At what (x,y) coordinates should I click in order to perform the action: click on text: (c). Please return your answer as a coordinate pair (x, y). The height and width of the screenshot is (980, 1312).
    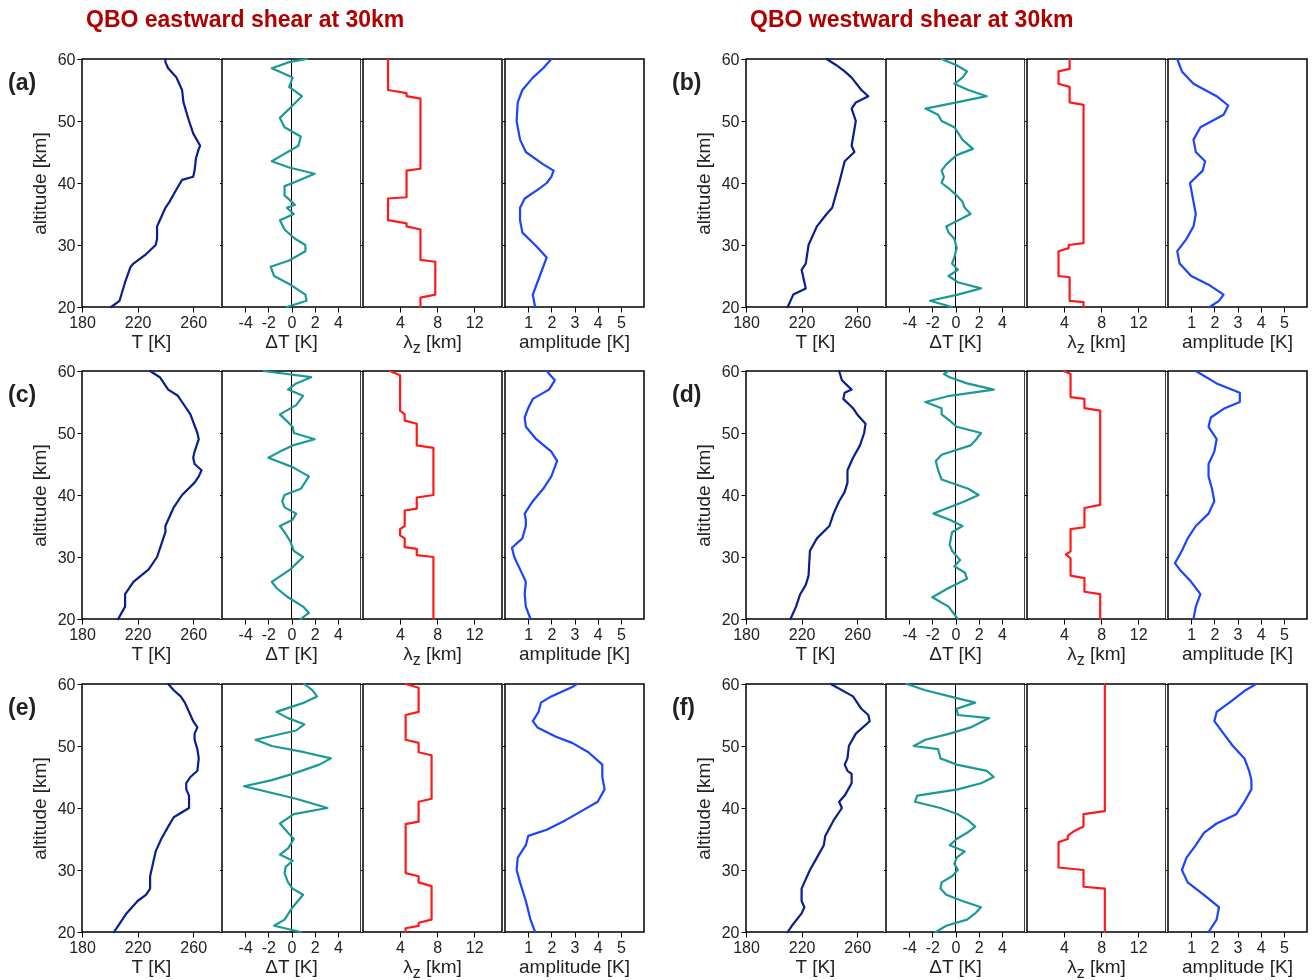
    Looking at the image, I should click on (22, 394).